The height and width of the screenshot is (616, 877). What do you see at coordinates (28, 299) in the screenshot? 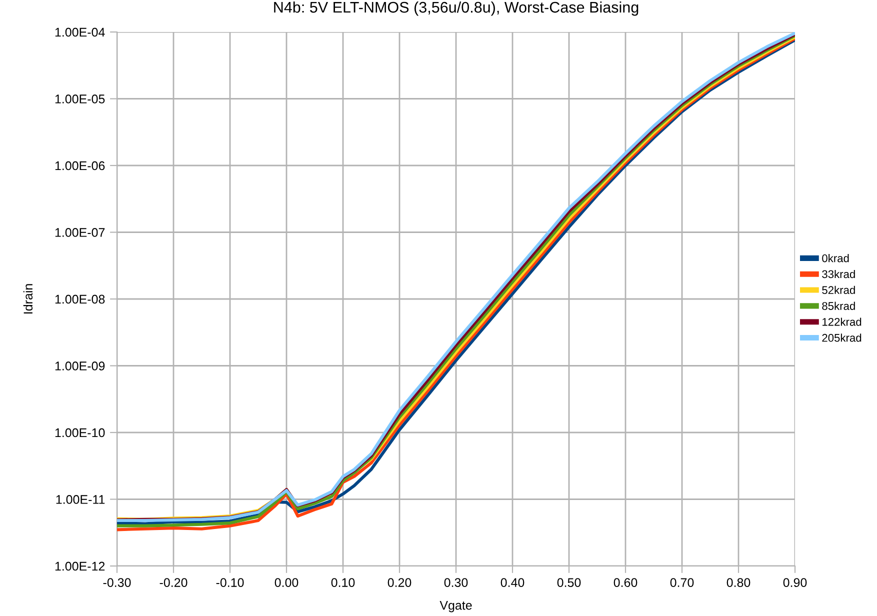
I see `y-axis-title: Idrain` at bounding box center [28, 299].